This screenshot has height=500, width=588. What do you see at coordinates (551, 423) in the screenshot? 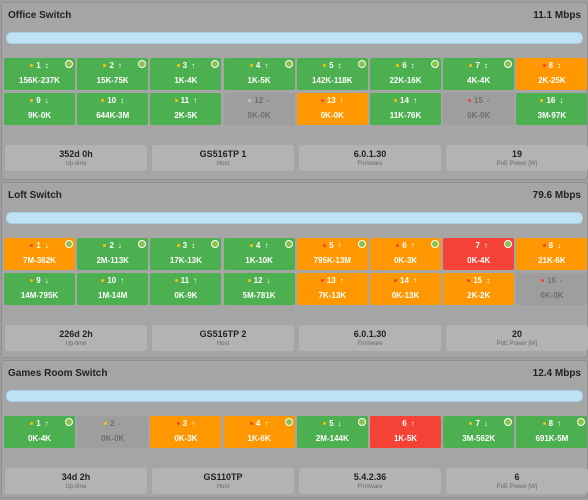
I see `port-number: 8` at bounding box center [551, 423].